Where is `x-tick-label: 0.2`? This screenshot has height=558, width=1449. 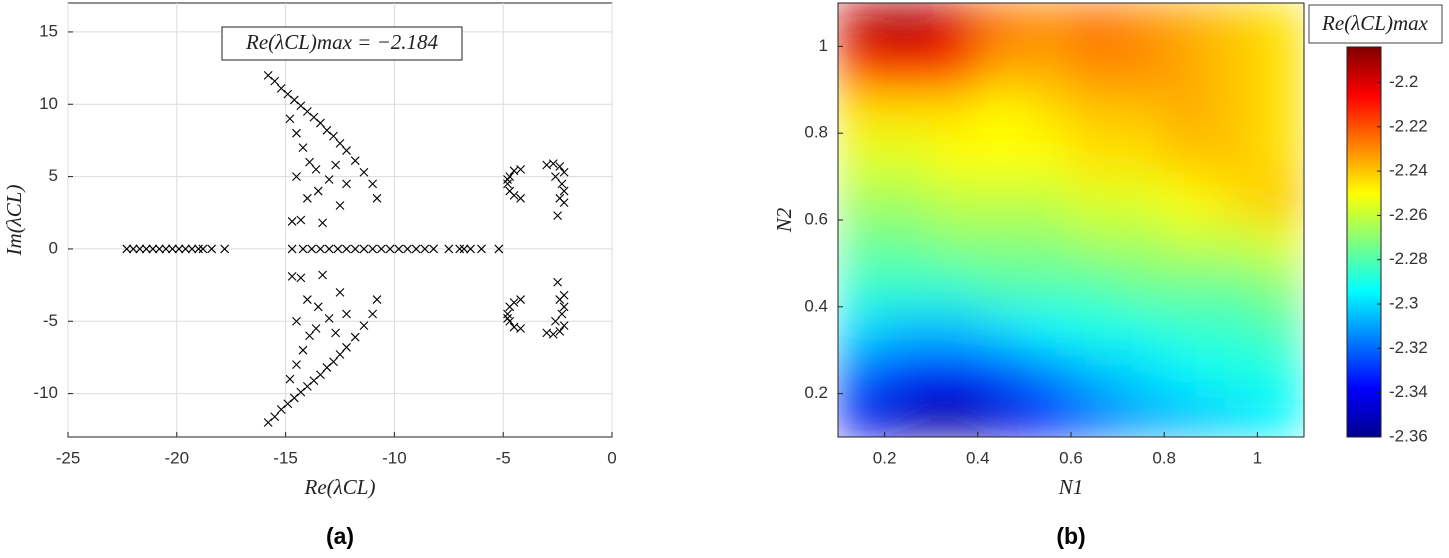 x-tick-label: 0.2 is located at coordinates (885, 457).